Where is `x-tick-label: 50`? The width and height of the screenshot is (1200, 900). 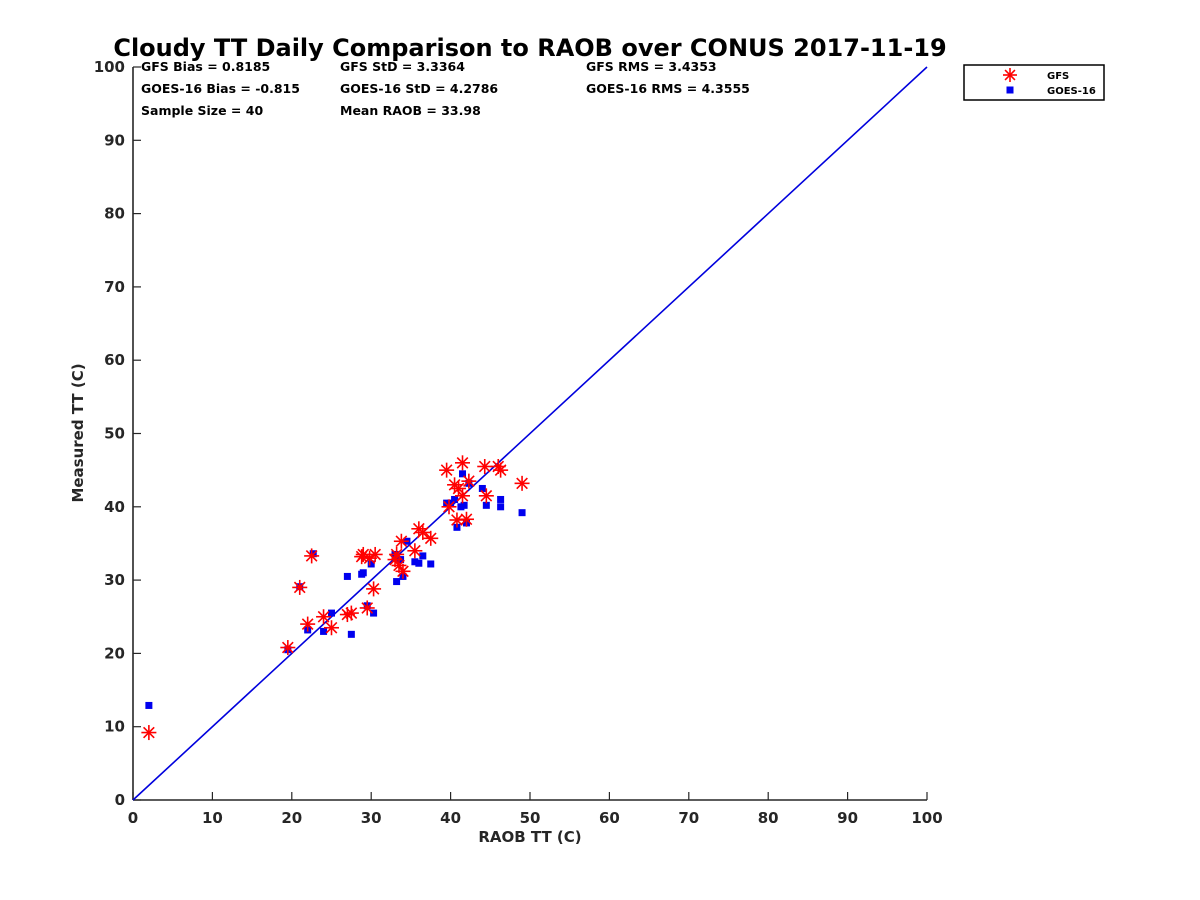
x-tick-label: 50 is located at coordinates (530, 818).